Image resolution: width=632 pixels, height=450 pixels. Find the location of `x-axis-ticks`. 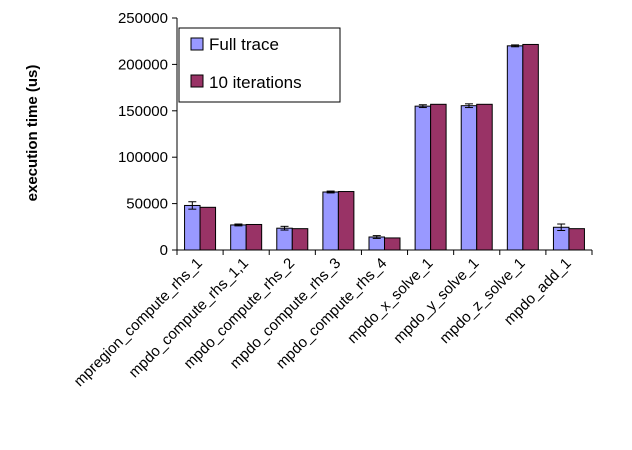

x-axis-ticks is located at coordinates (384, 252).